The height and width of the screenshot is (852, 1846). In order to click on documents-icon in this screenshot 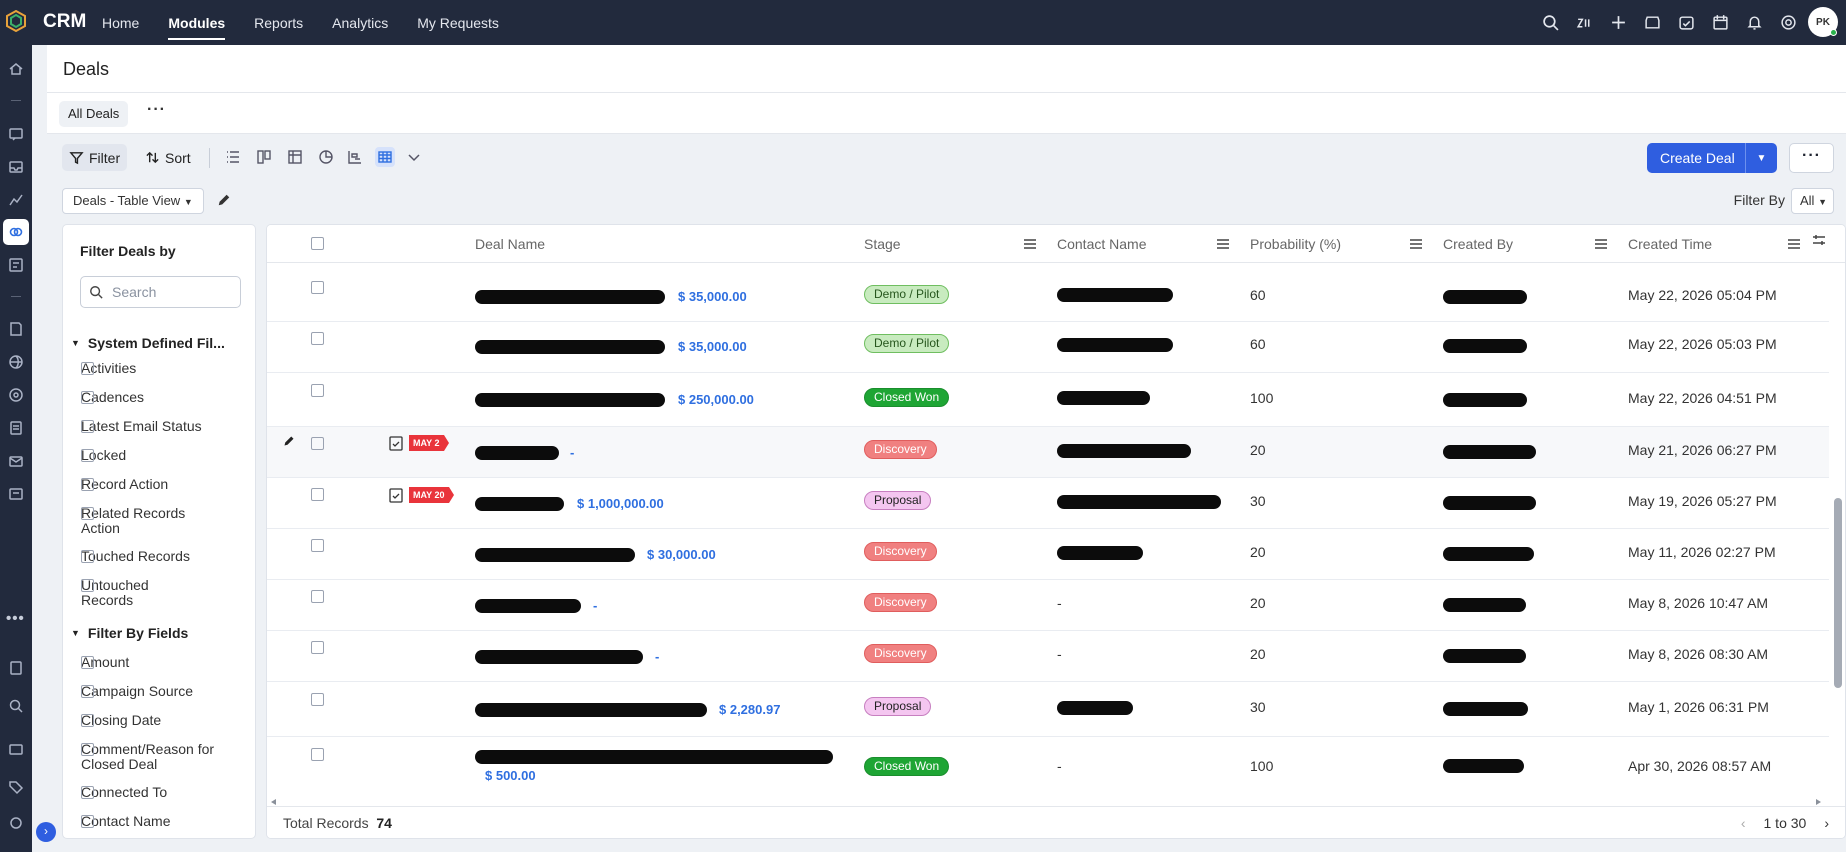, I will do `click(16, 428)`.